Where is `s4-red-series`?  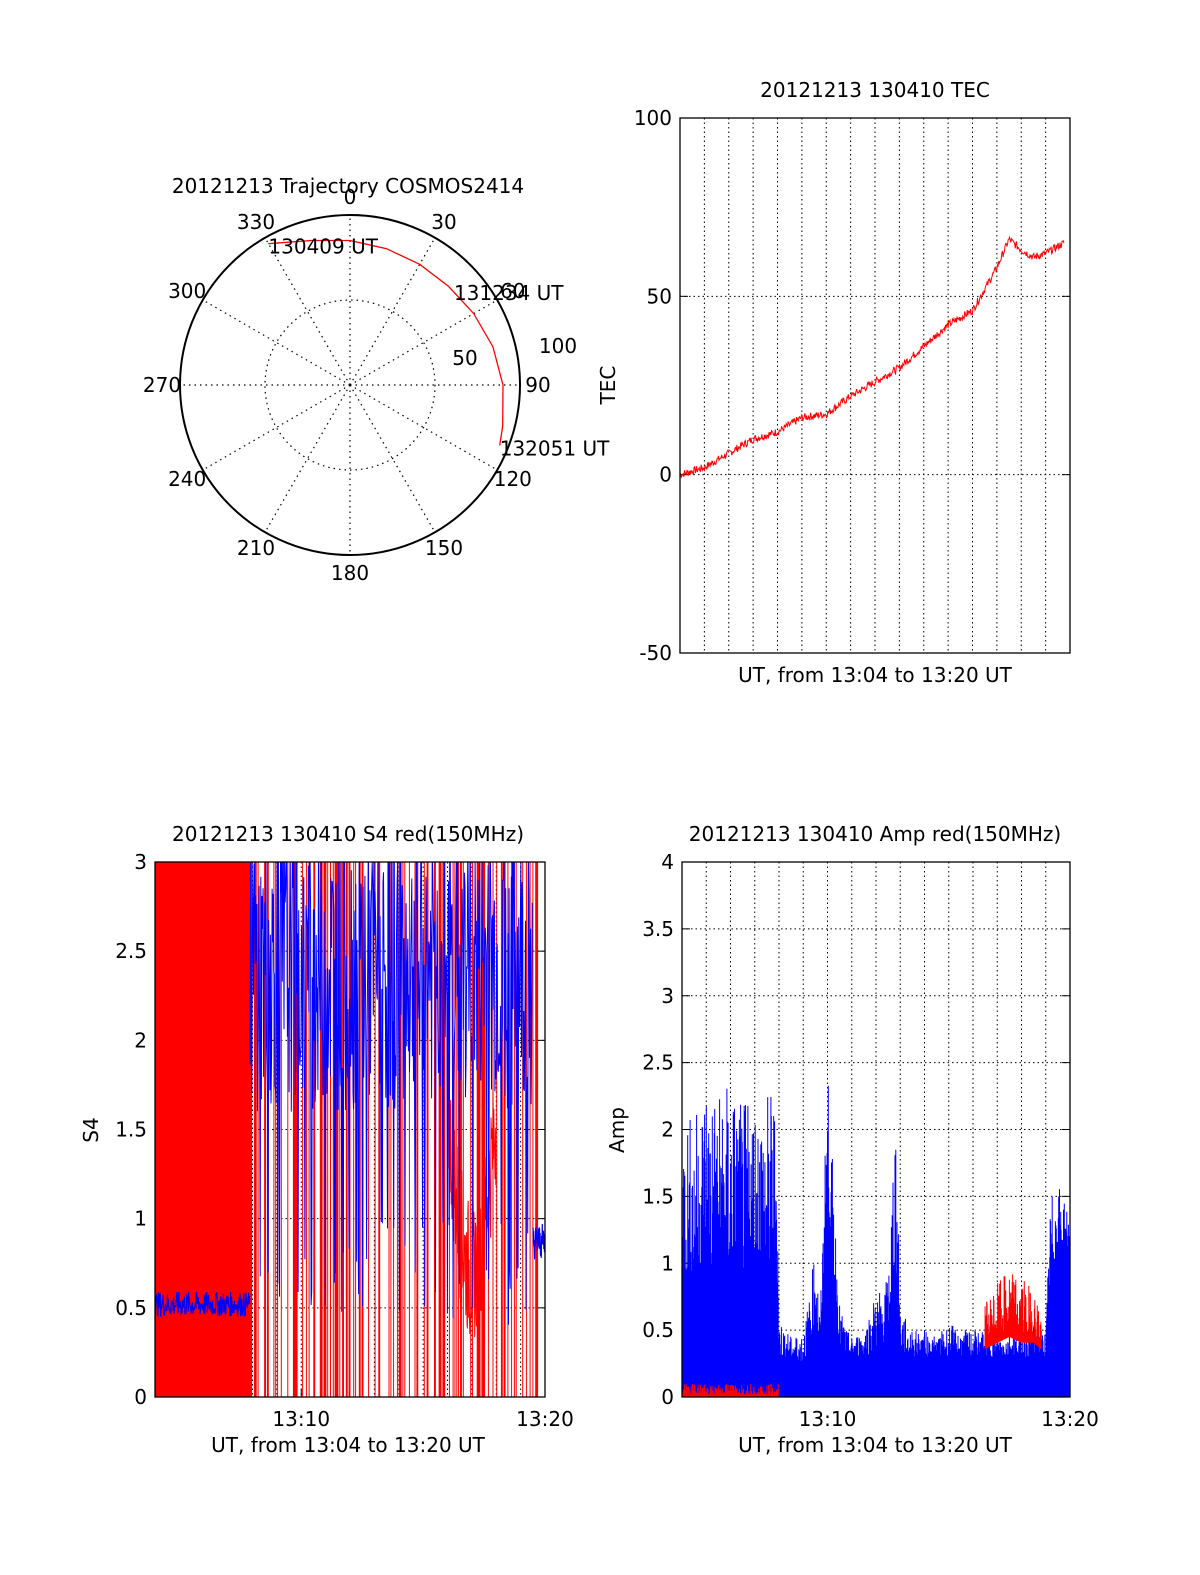 s4-red-series is located at coordinates (347, 1129).